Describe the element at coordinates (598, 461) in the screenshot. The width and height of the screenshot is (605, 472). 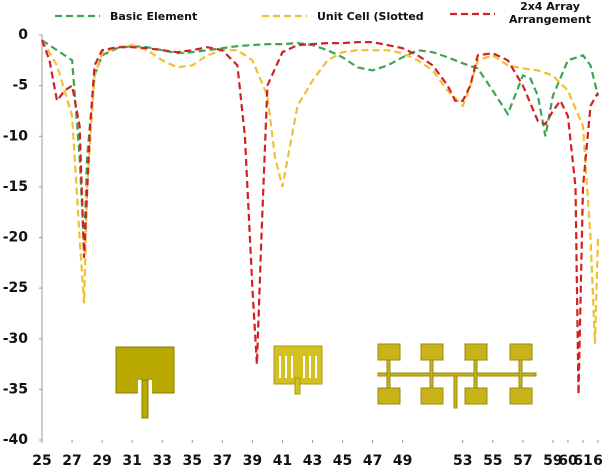
I see `x-tick-label: 6` at that location.